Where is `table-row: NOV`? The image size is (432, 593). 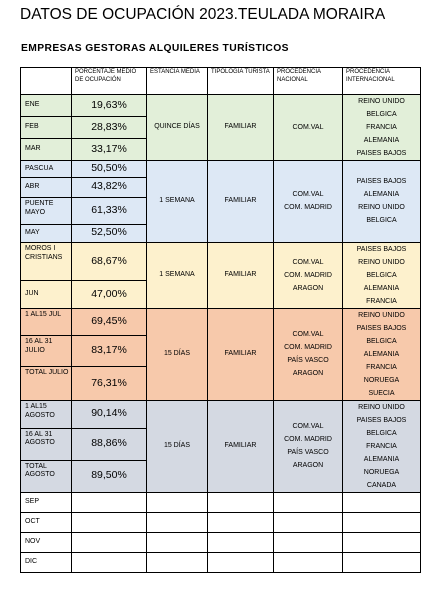 table-row: NOV is located at coordinates (220, 542).